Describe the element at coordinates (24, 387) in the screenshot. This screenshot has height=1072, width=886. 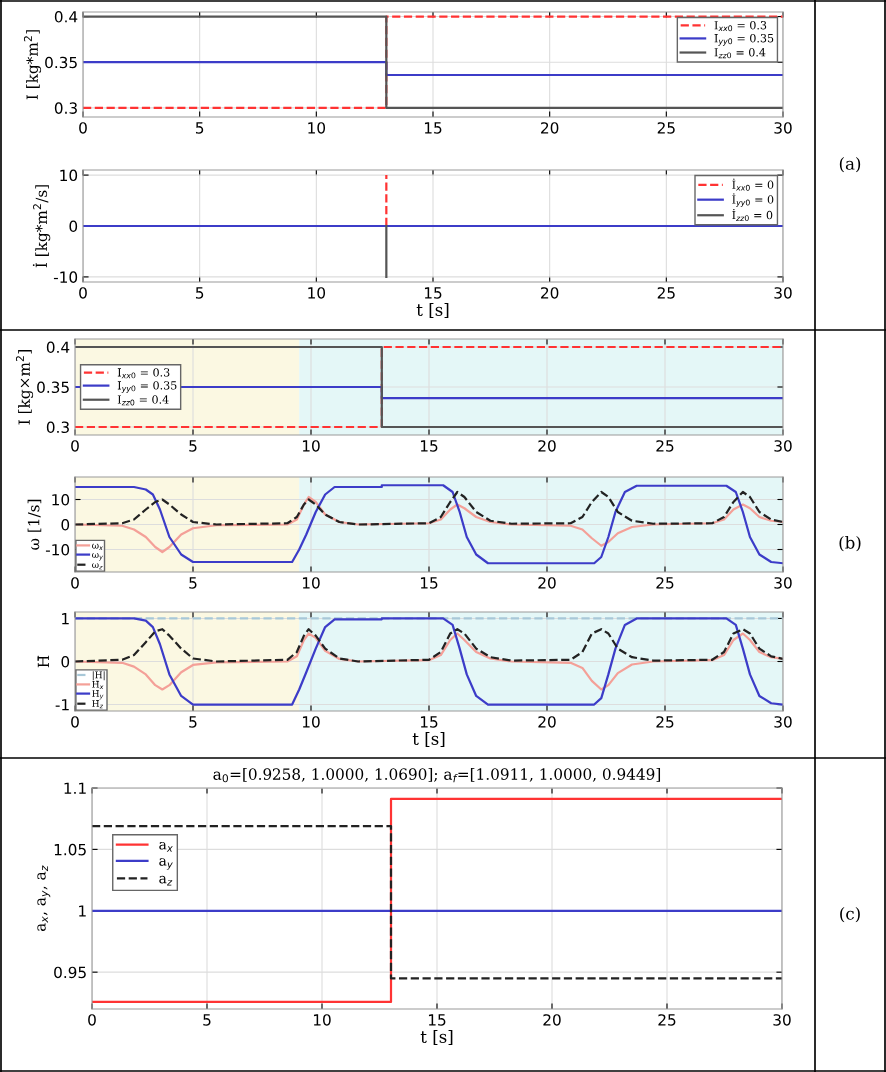
I see `y-axis-title: I [kg×m$^{2}$]` at that location.